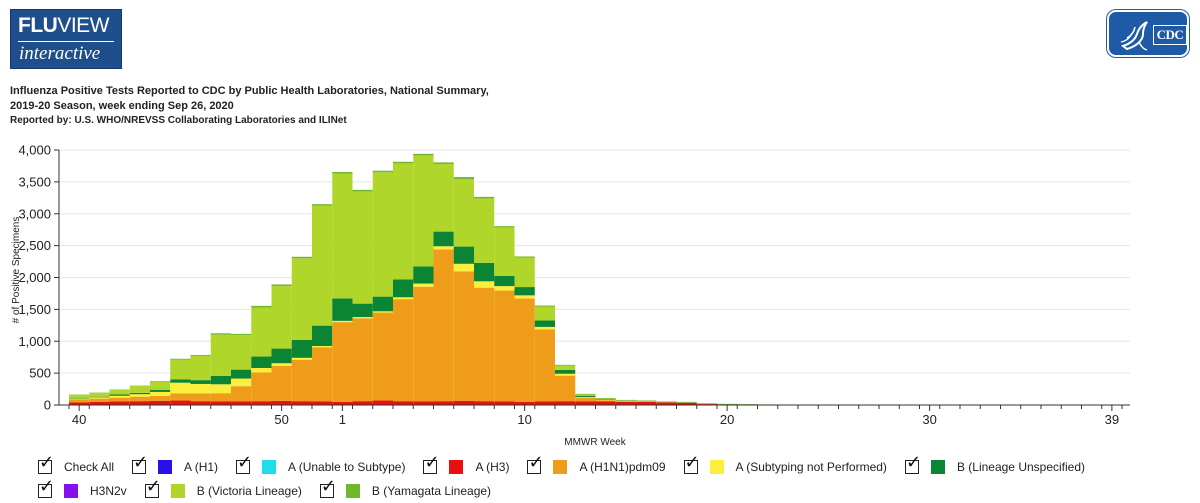 This screenshot has height=503, width=1200. What do you see at coordinates (82, 491) in the screenshot?
I see `legend-item-h3n2v: ✓ H3N2v` at bounding box center [82, 491].